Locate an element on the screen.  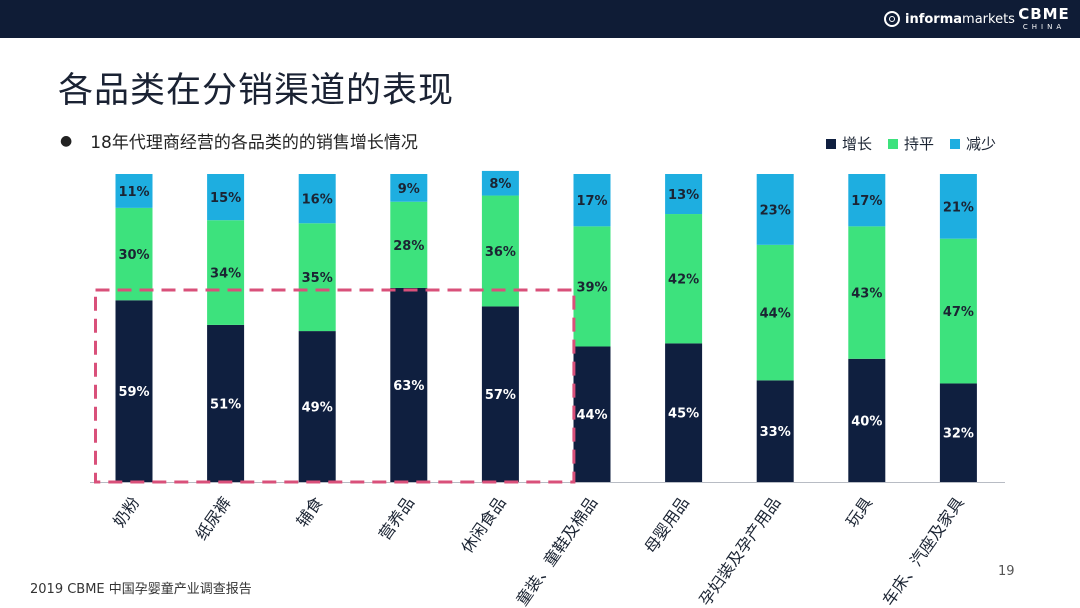
data-label-3-7: 13% is located at coordinates (683, 195).